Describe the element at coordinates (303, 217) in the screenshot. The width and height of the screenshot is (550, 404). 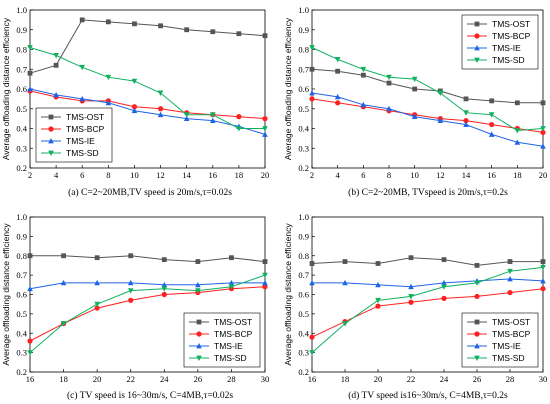
I see `y-tick-label: 1.0` at that location.